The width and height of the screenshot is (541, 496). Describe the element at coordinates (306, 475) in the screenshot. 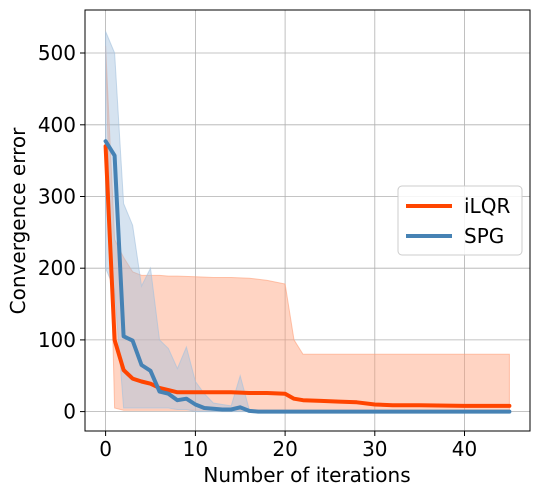

I see `x-axis-label: Number of iterations` at that location.